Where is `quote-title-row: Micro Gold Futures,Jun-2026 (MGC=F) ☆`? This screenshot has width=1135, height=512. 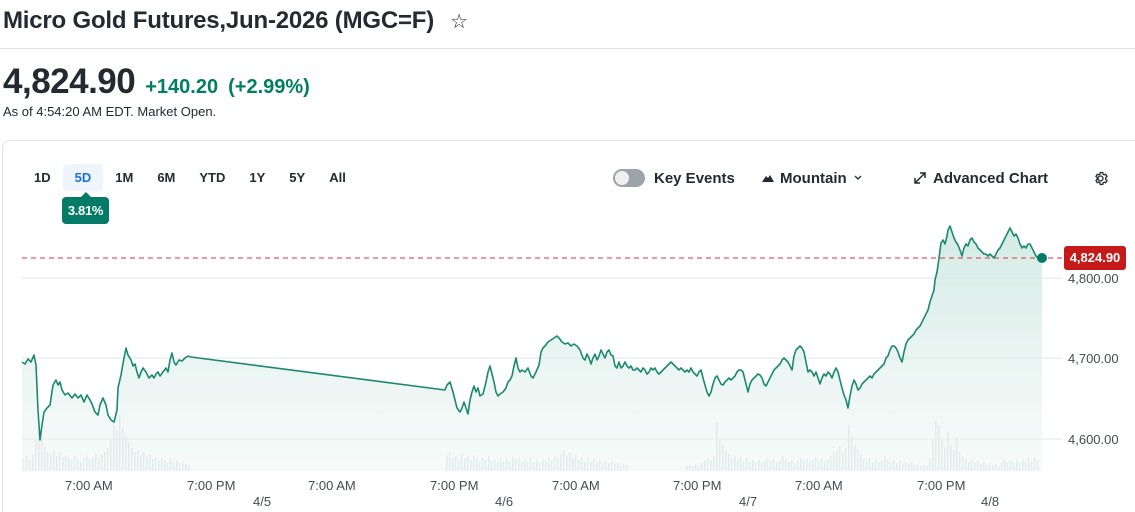 quote-title-row: Micro Gold Futures,Jun-2026 (MGC=F) ☆ is located at coordinates (235, 21).